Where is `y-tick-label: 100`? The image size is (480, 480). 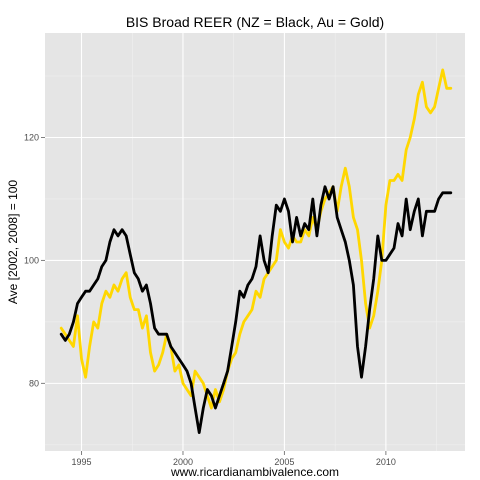 y-tick-label: 100 is located at coordinates (31, 260).